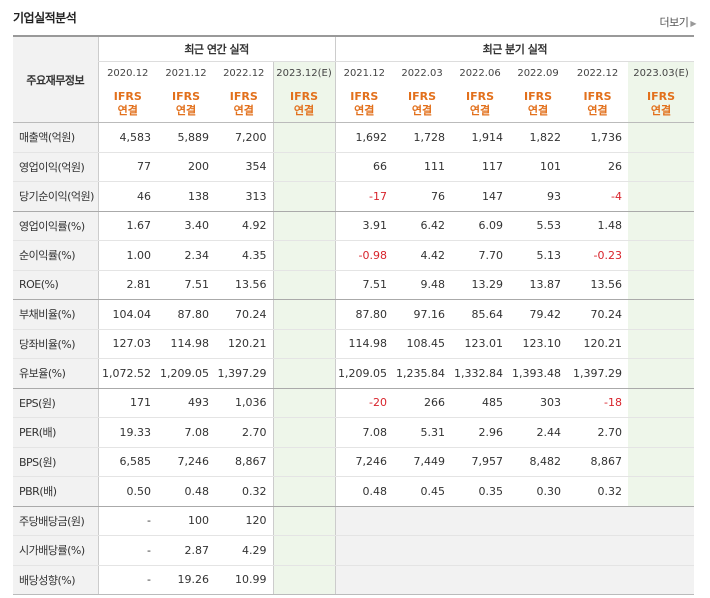 This screenshot has width=710, height=598. Describe the element at coordinates (55, 462) in the screenshot. I see `row-label: BPS(원)` at that location.